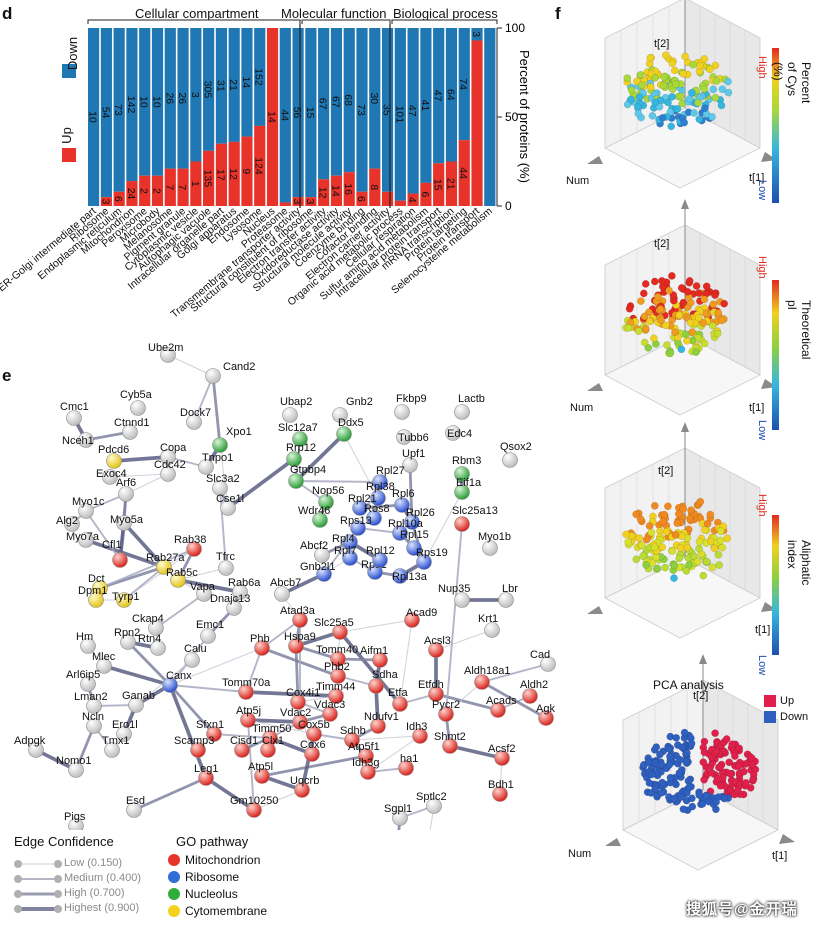 This screenshot has width=820, height=925. I want to click on network-node: Nomo1, so click(73, 766).